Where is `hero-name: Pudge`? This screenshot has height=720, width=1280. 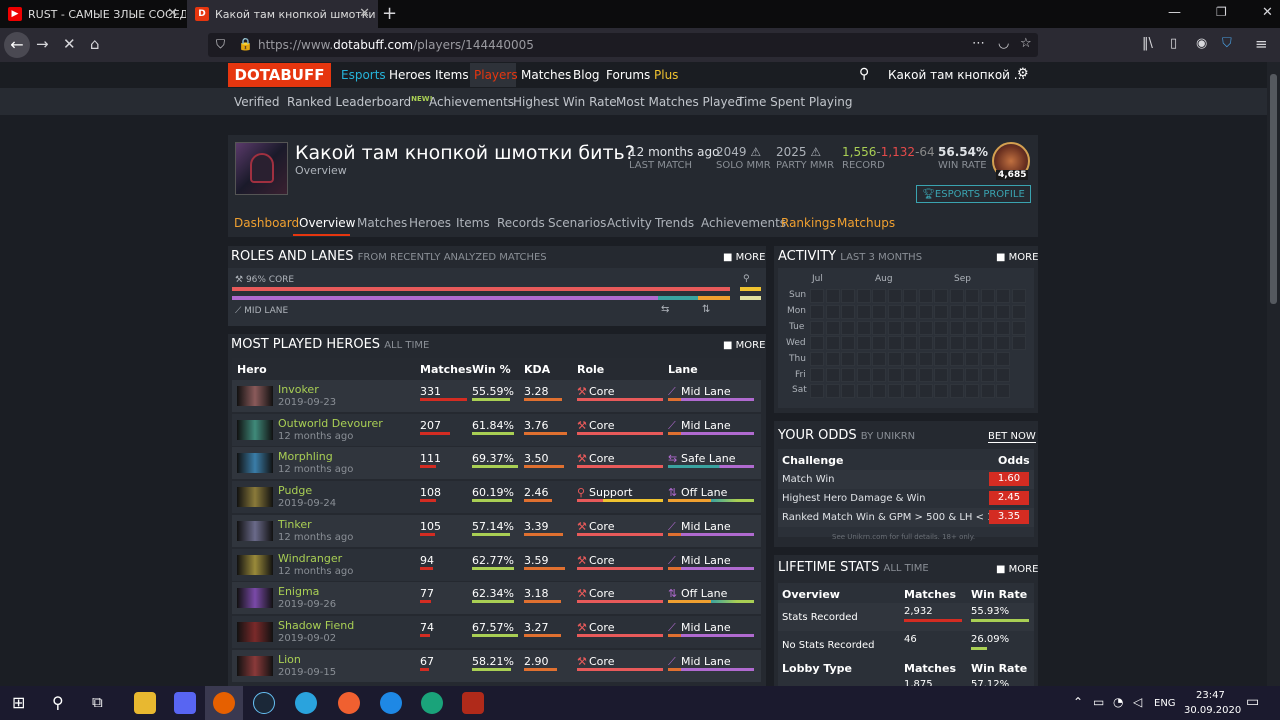 hero-name: Pudge is located at coordinates (295, 491).